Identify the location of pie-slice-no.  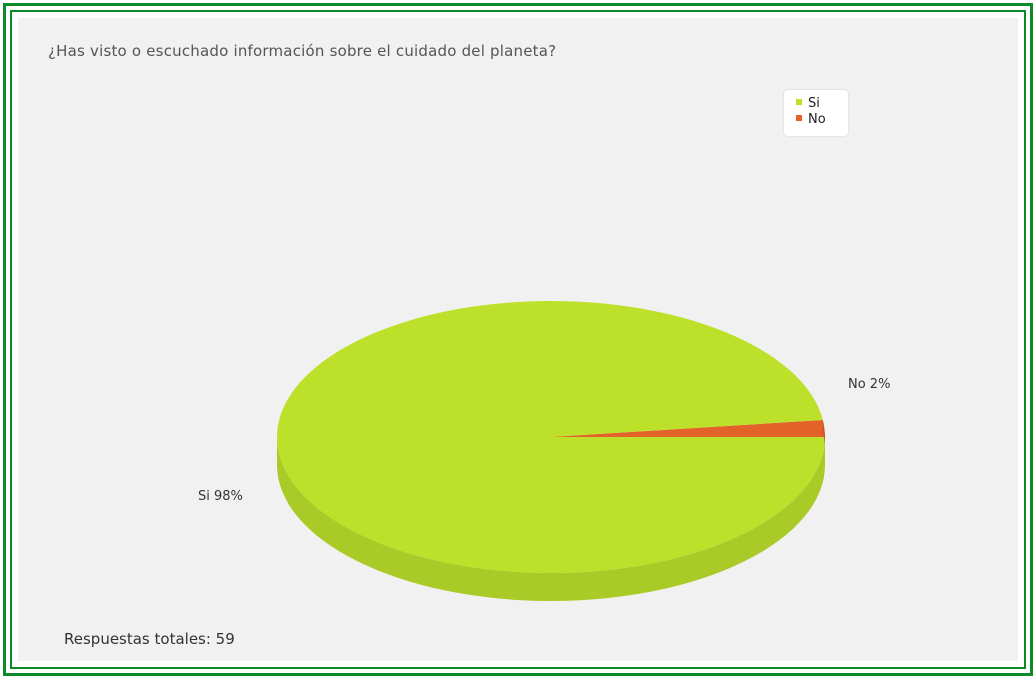
(688, 428).